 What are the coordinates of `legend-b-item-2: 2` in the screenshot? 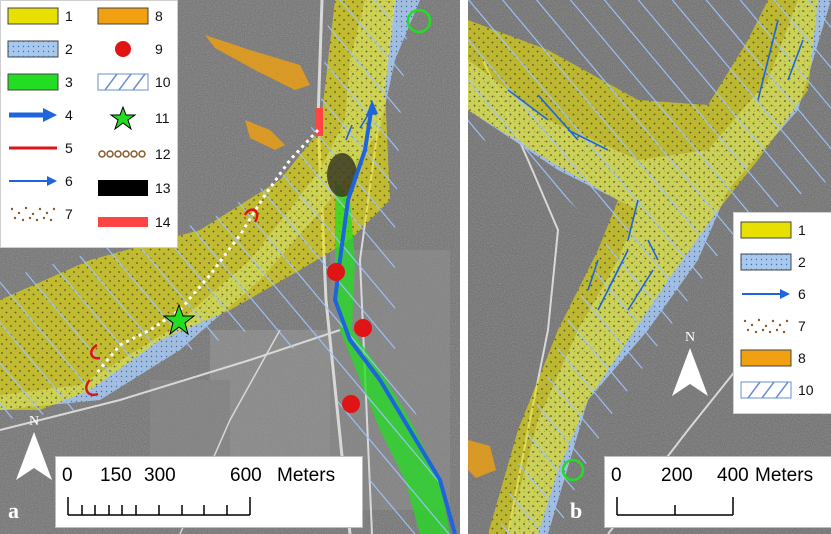 It's located at (773, 262).